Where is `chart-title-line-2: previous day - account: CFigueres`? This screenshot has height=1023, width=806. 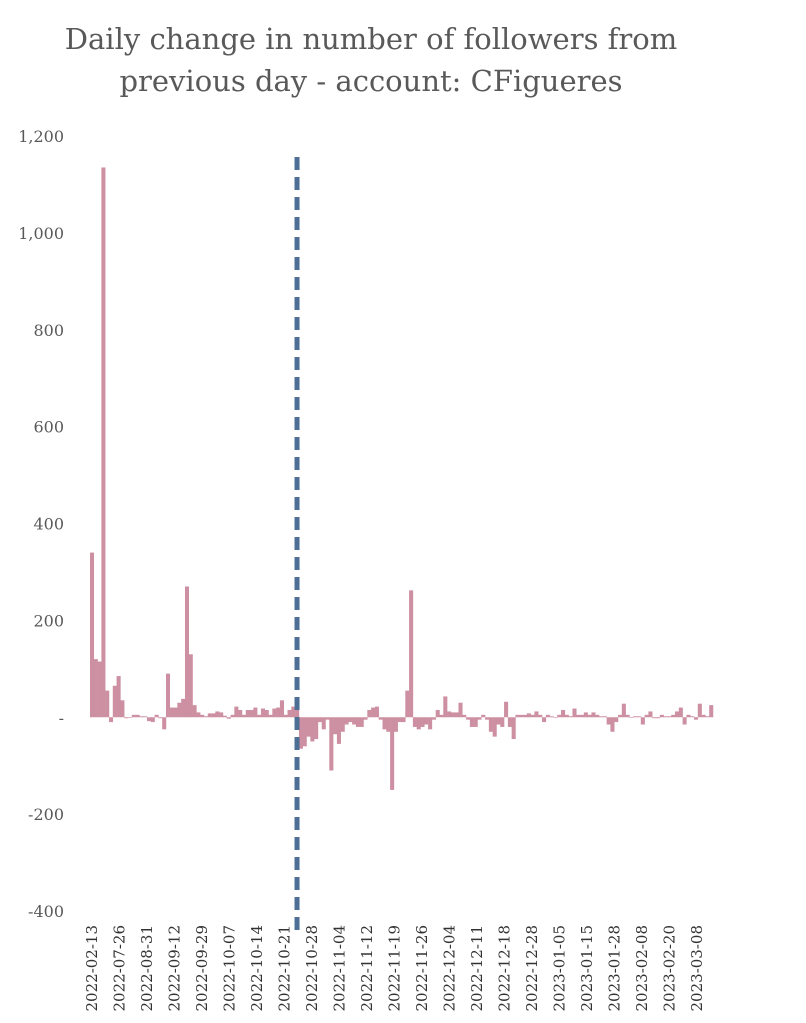 chart-title-line-2: previous day - account: CFigueres is located at coordinates (371, 81).